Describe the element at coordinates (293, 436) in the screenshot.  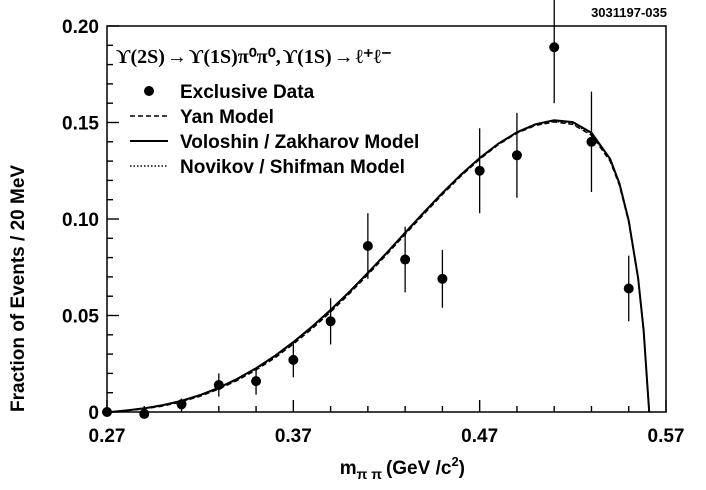
I see `x-tick-label: 0.37` at that location.